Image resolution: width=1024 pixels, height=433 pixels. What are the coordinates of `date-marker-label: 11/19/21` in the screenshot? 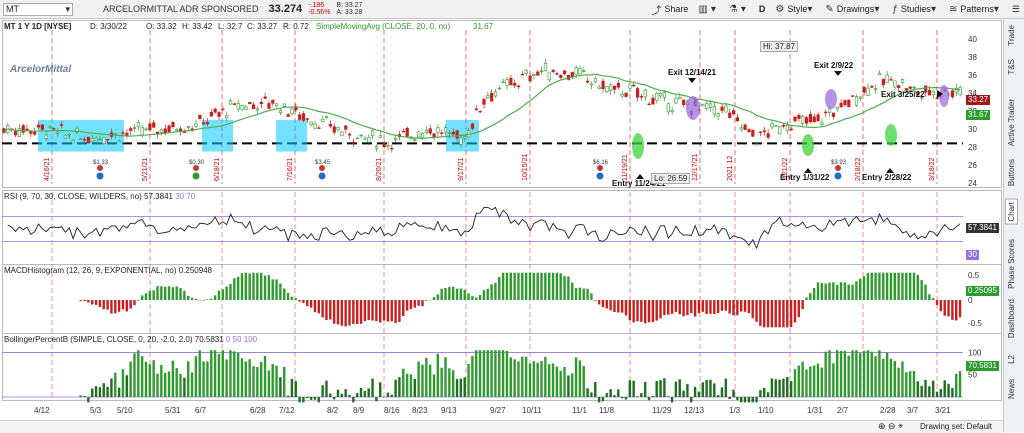 It's located at (625, 167).